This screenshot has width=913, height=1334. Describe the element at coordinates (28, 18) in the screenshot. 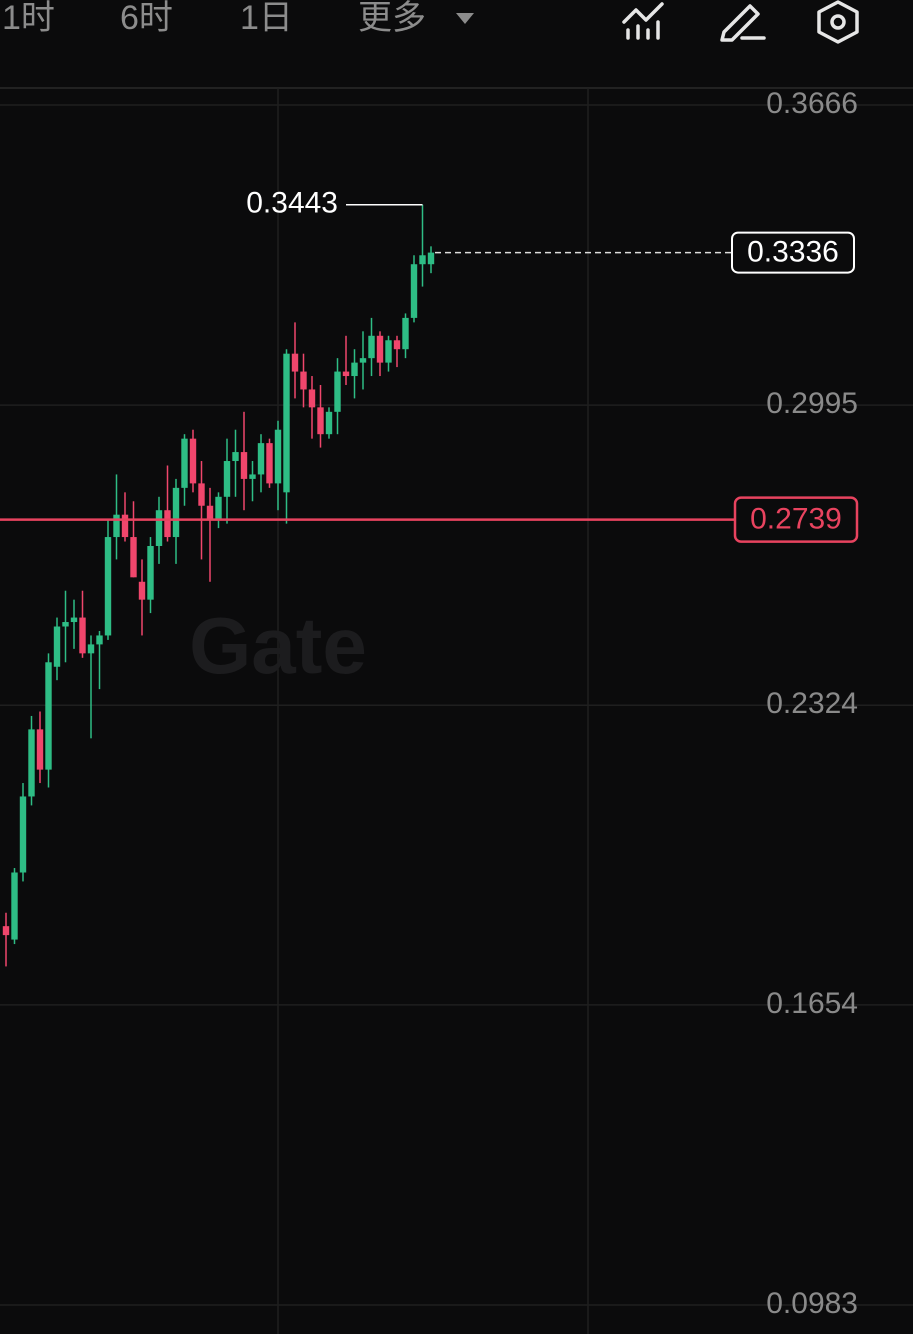

I see `tab: 1时` at that location.